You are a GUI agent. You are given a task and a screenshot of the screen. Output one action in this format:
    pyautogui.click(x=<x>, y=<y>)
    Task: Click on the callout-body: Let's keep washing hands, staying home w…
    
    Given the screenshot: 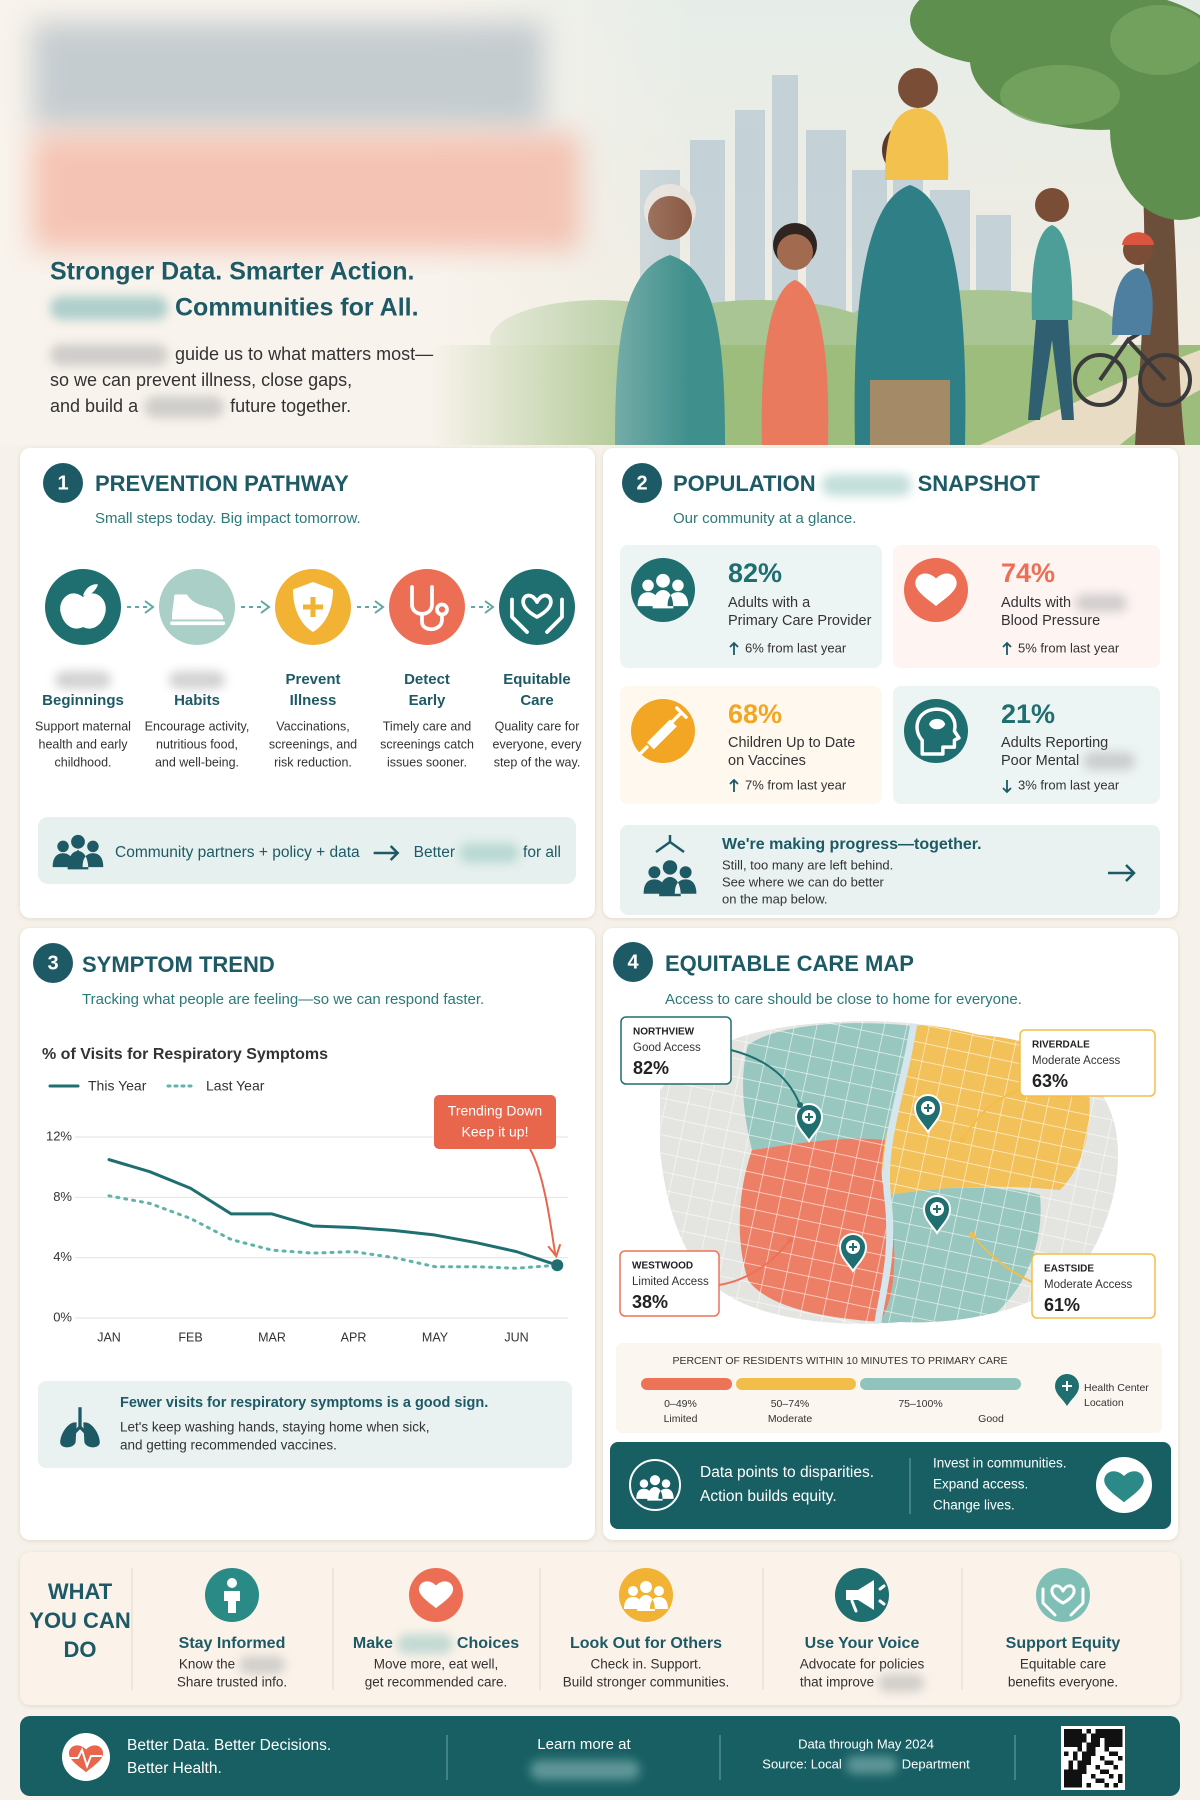 What is the action you would take?
    pyautogui.click(x=275, y=1427)
    